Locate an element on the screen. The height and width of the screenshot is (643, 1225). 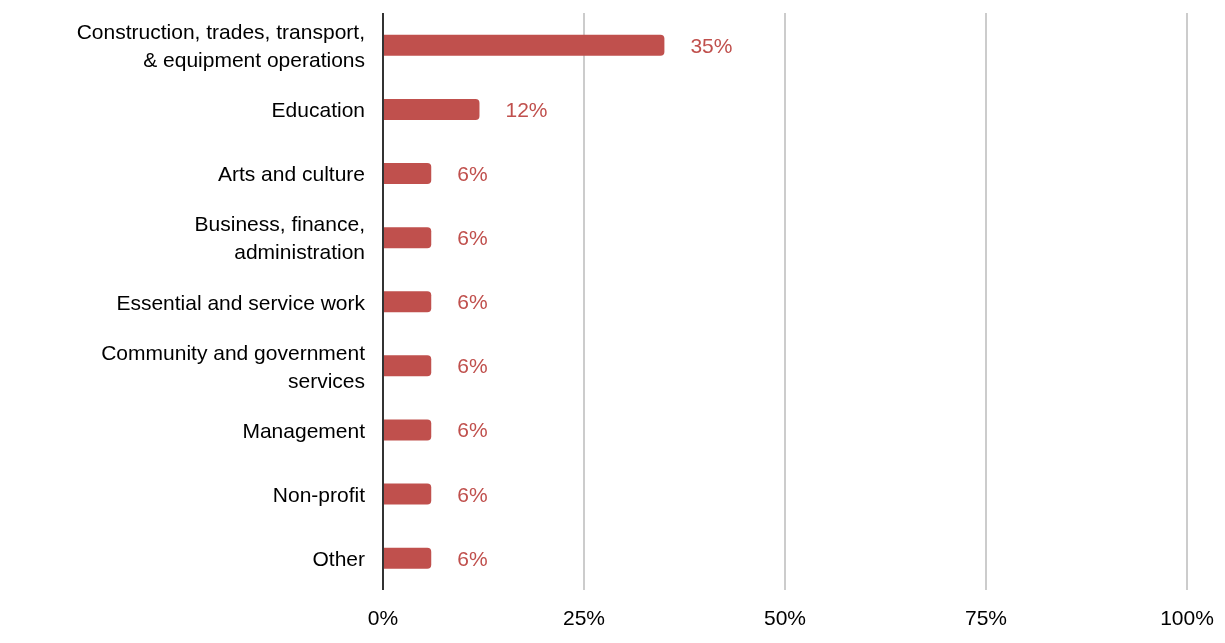
y-tick-label: Other is located at coordinates (338, 558).